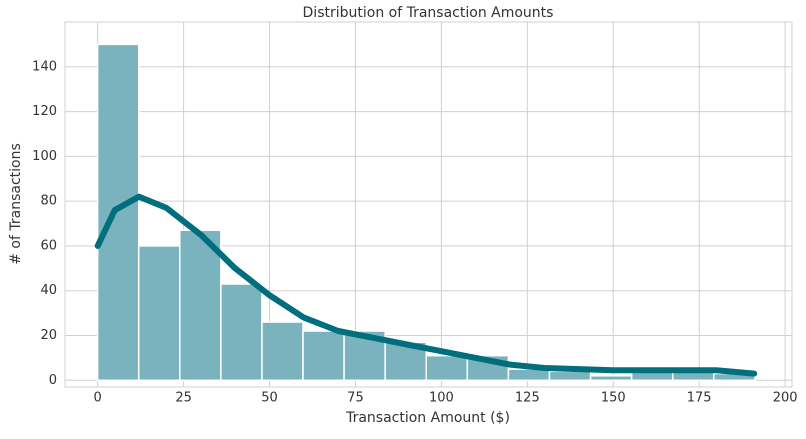  I want to click on x-tick-label: 125, so click(527, 398).